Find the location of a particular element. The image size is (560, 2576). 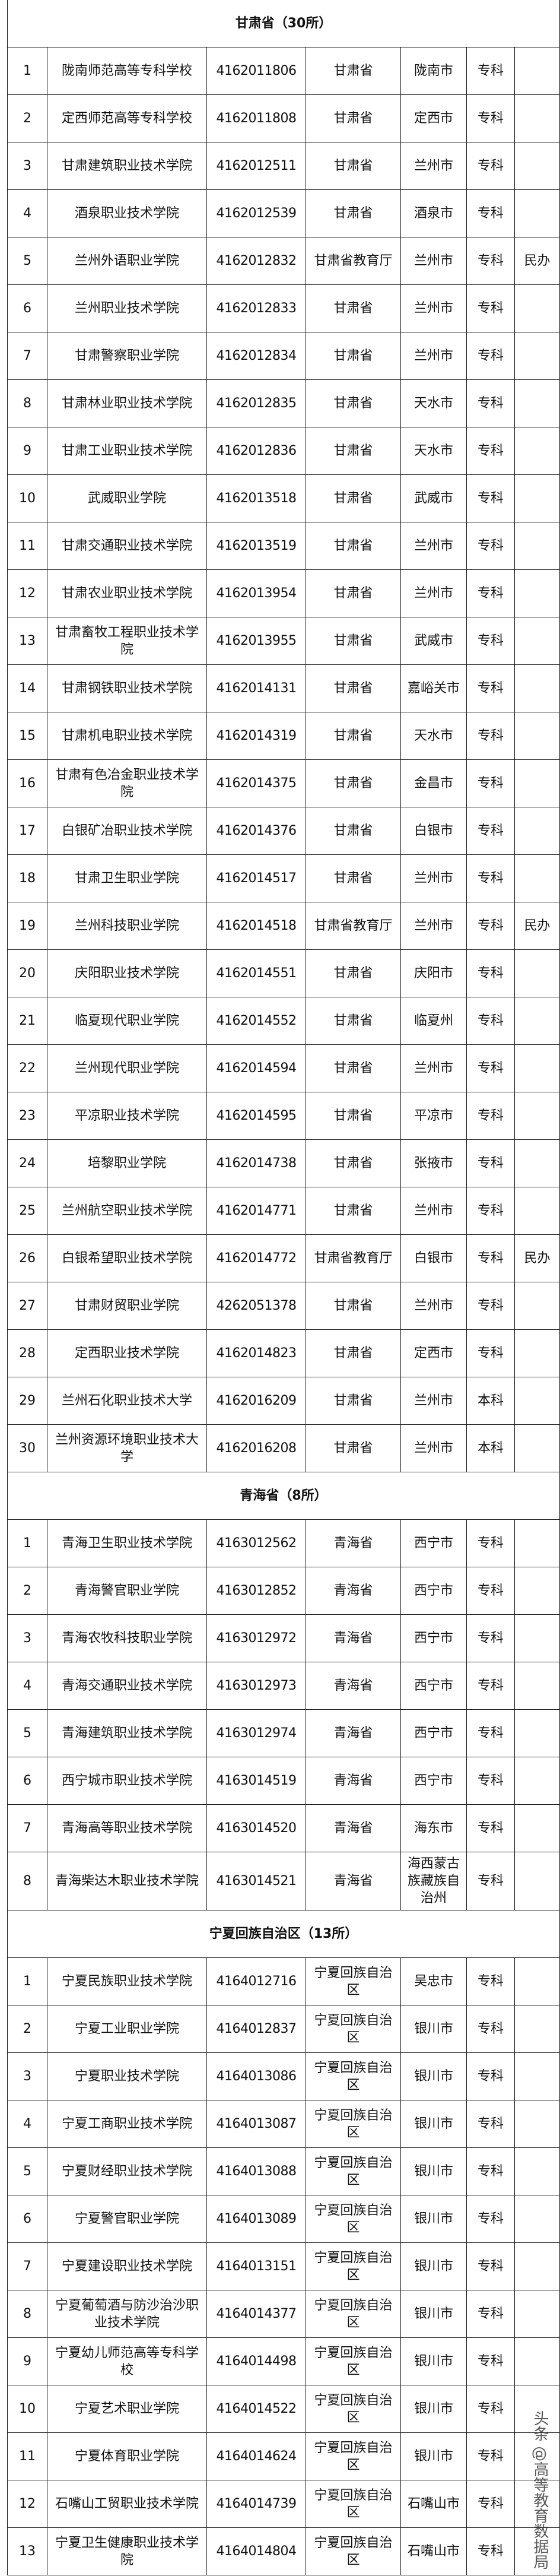

school-name-cell: 宁夏职业技术学院 is located at coordinates (127, 2076).